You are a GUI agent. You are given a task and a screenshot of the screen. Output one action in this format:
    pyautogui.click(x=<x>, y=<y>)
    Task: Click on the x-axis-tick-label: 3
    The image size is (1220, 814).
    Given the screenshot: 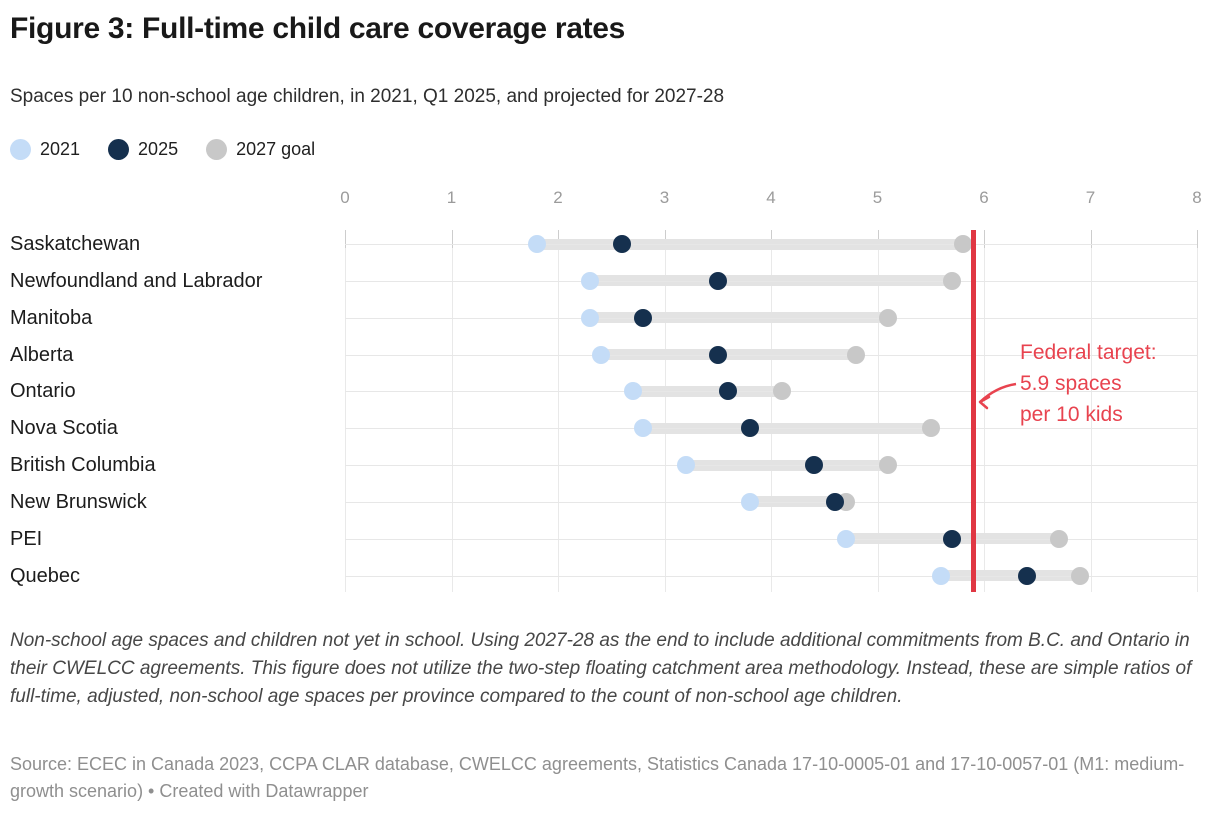 What is the action you would take?
    pyautogui.click(x=664, y=197)
    